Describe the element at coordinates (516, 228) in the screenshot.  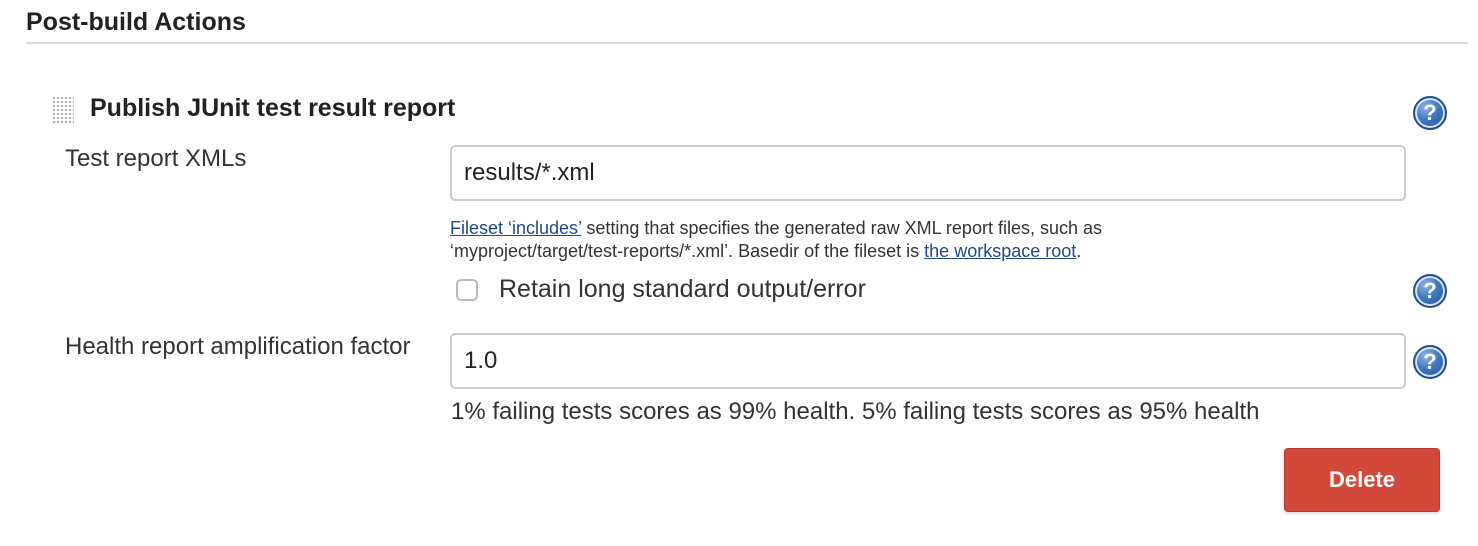
I see `fileset-includes-link: Fileset ‘includes’` at that location.